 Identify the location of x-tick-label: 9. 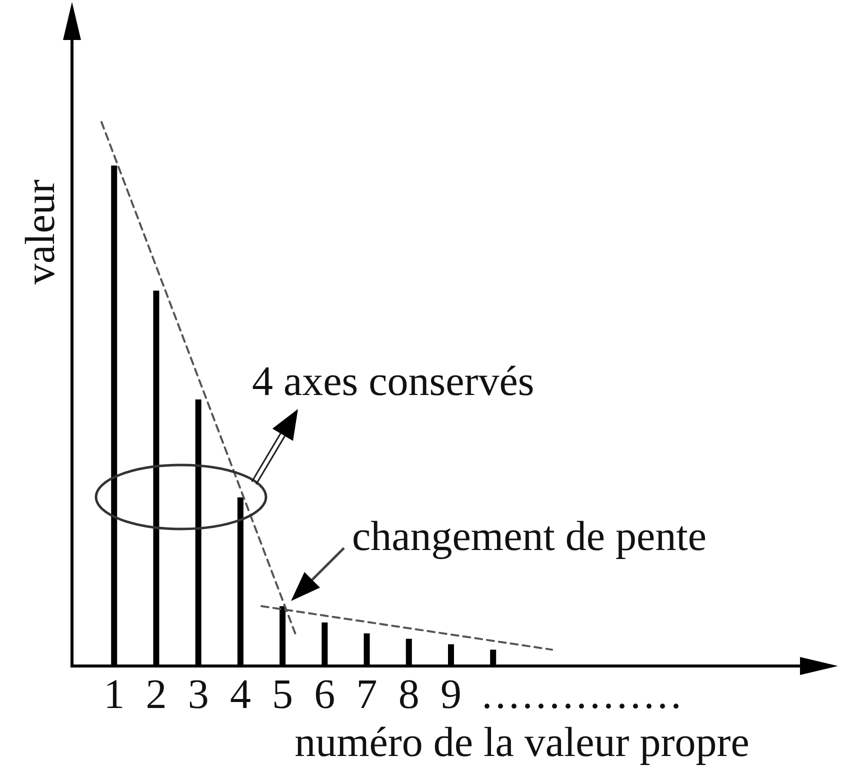
(451, 695).